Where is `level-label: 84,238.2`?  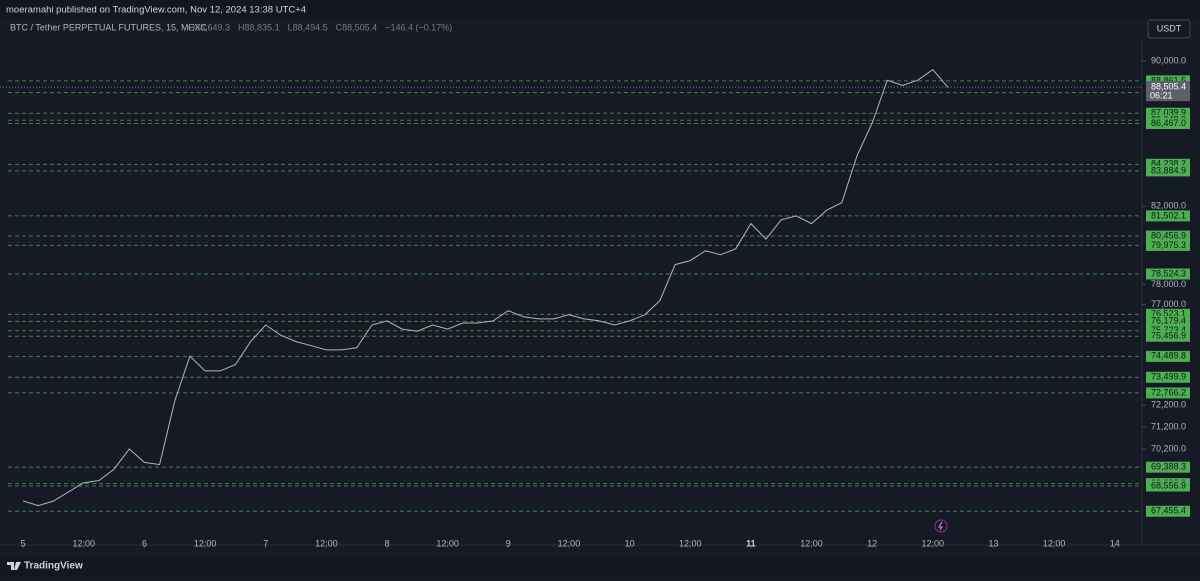 level-label: 84,238.2 is located at coordinates (1168, 164).